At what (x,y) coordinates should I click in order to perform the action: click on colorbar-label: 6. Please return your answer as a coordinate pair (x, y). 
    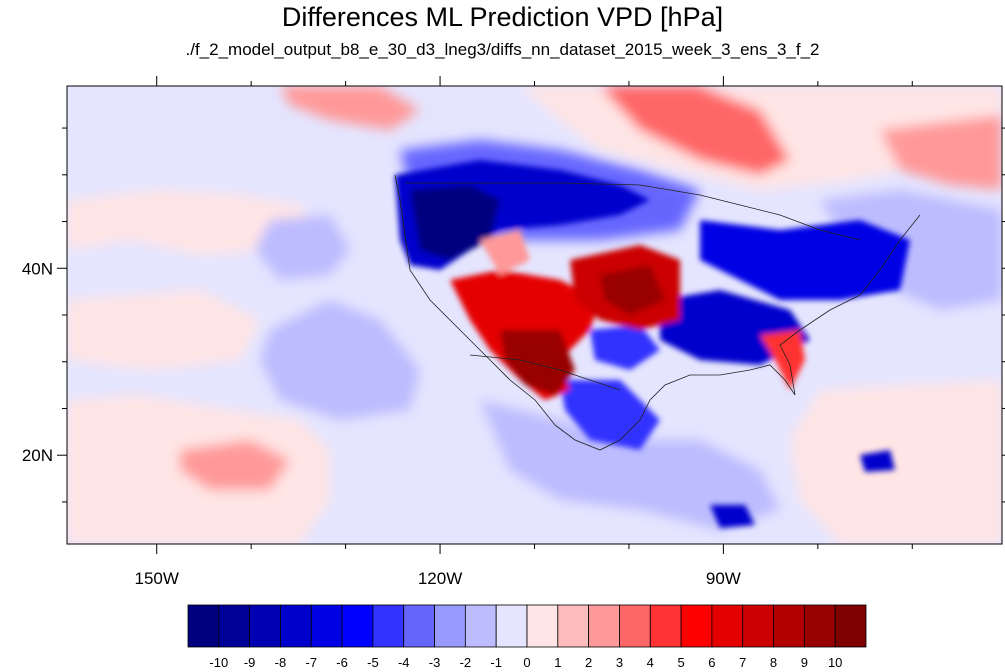
    Looking at the image, I should click on (711, 662).